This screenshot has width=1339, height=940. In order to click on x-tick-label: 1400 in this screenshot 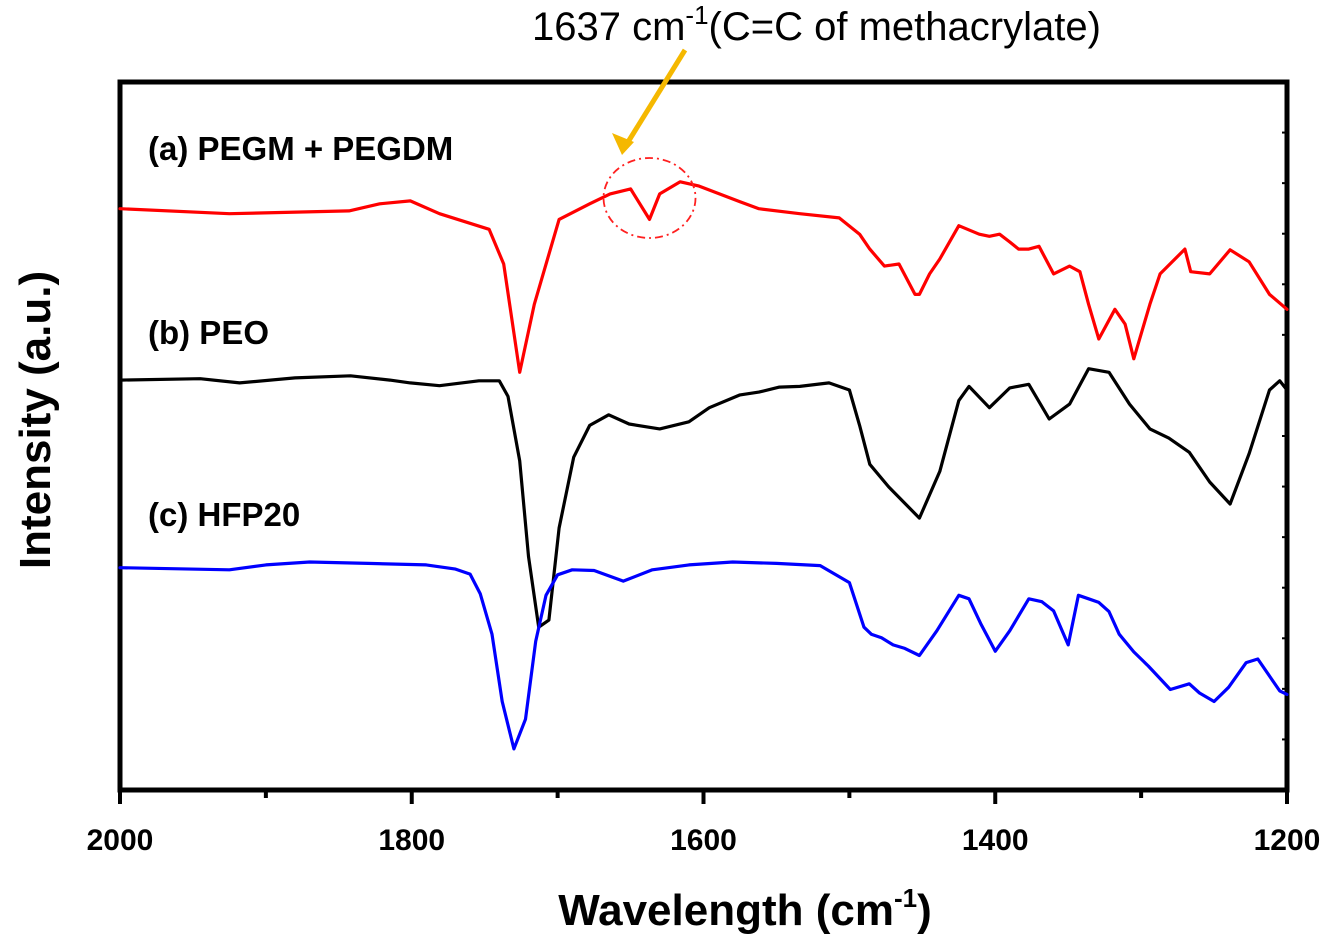, I will do `click(995, 840)`.